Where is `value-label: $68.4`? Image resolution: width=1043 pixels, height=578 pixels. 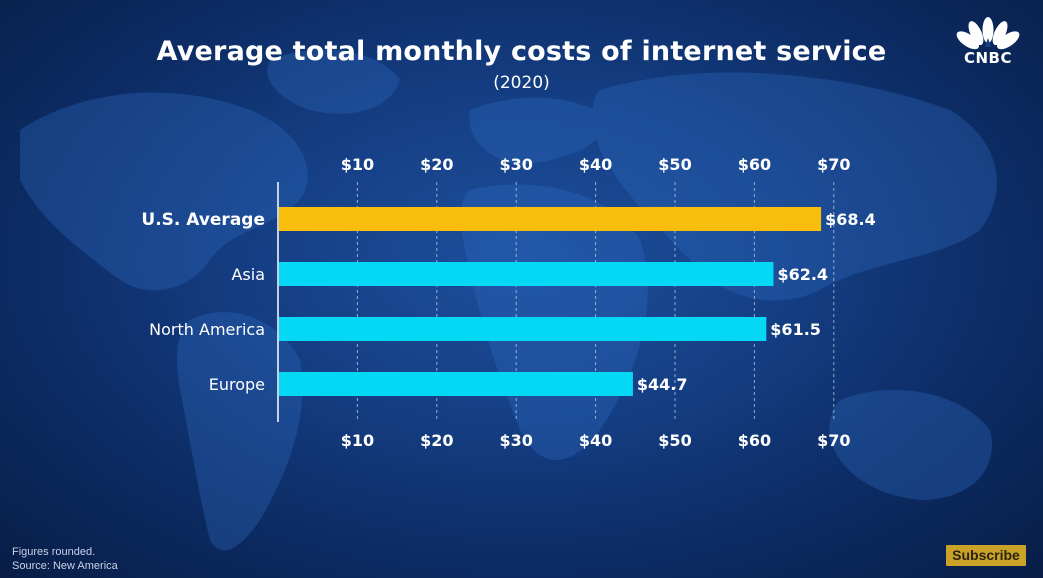
value-label: $68.4 is located at coordinates (850, 219).